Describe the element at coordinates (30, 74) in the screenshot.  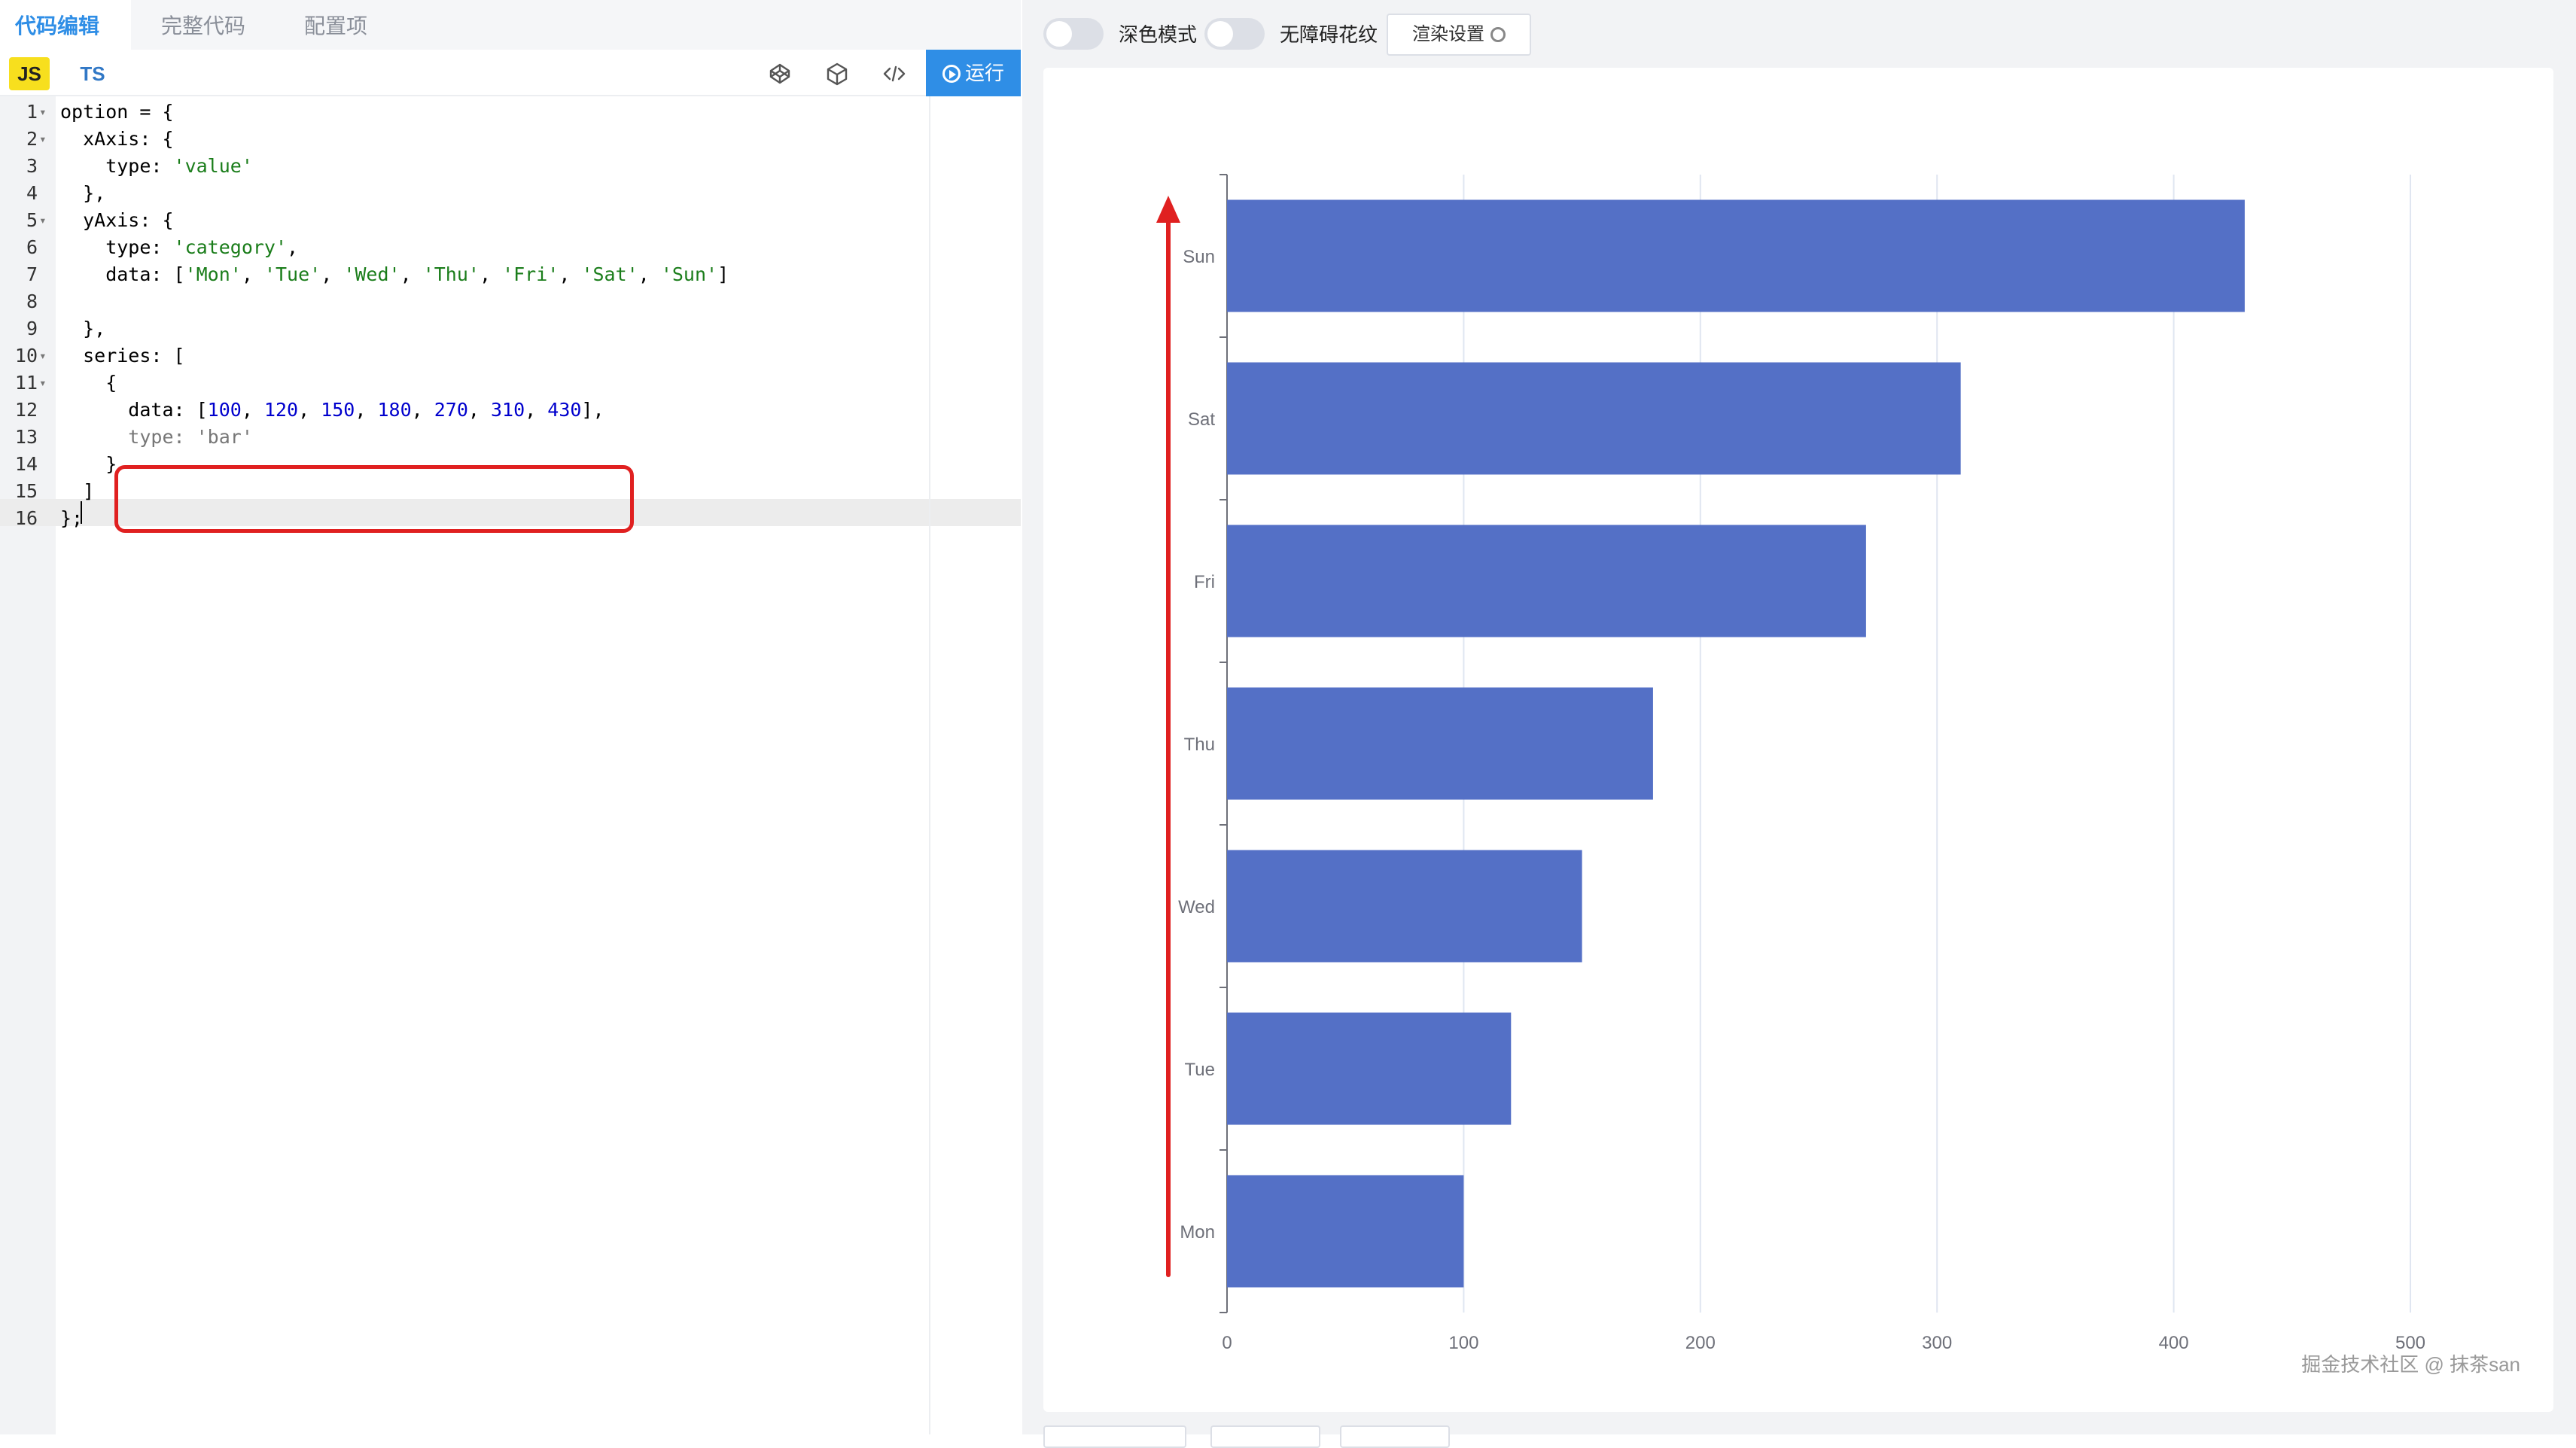
I see `lang-js-toggle: JS` at that location.